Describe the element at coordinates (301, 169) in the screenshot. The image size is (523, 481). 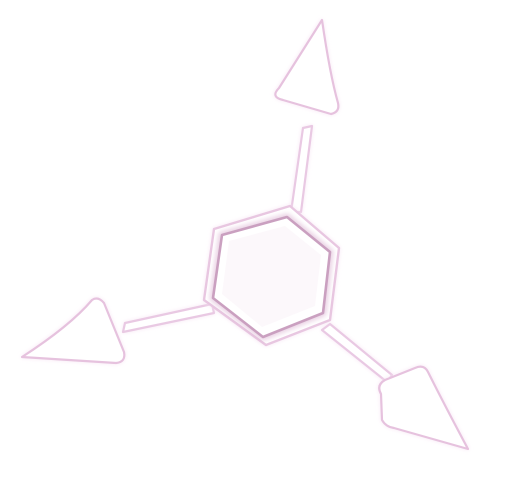
I see `arm-top` at that location.